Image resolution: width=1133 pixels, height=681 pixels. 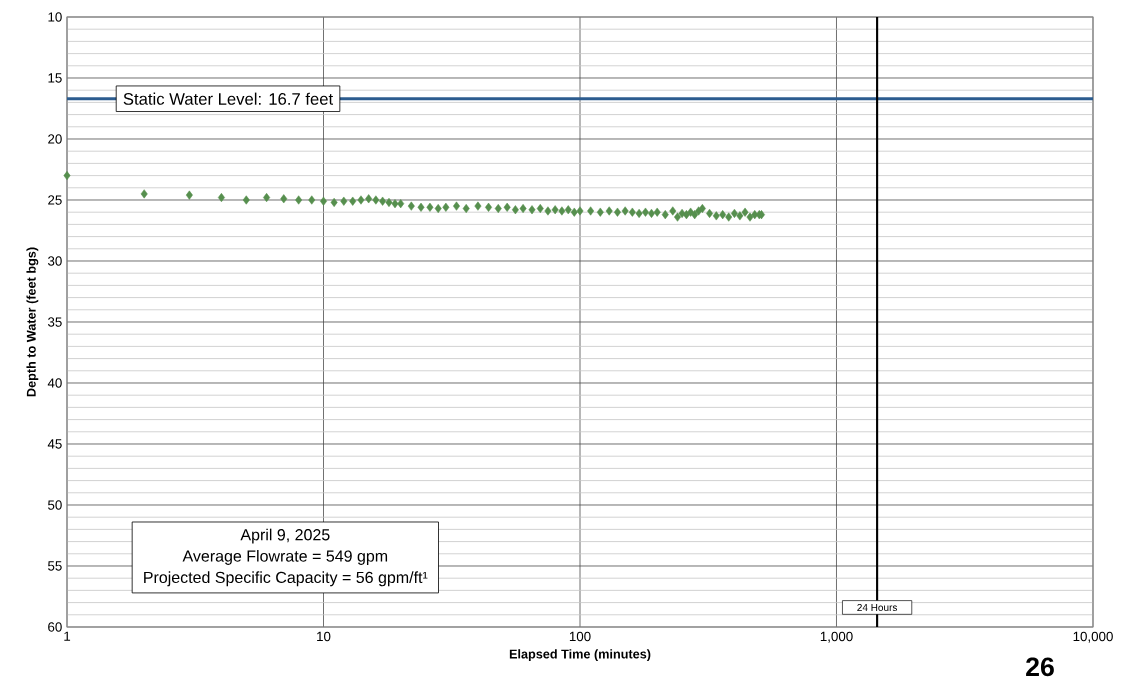 I want to click on y-tick-label: 25, so click(x=55, y=200).